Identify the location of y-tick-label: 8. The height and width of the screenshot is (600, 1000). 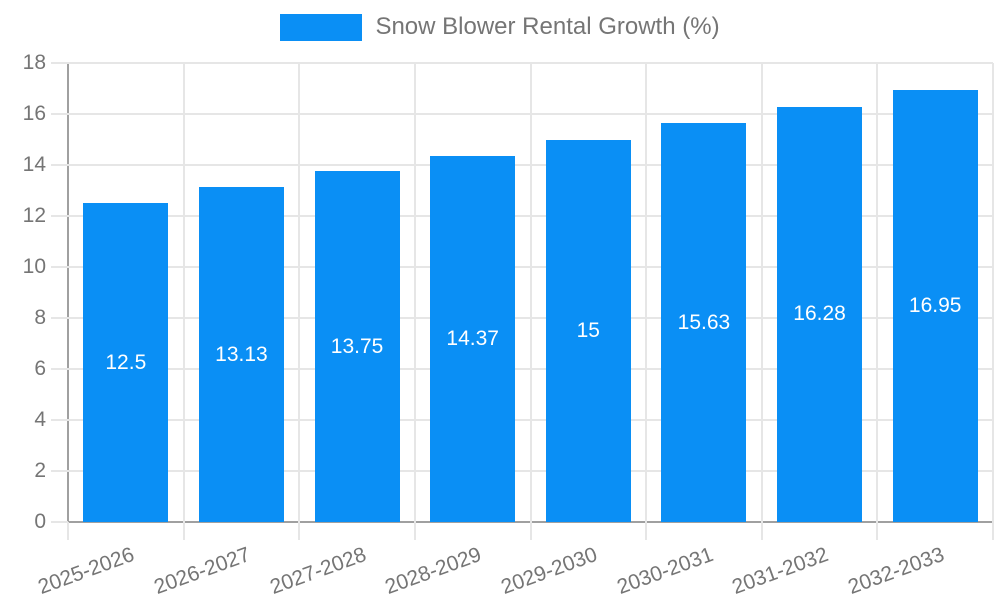
(40, 317).